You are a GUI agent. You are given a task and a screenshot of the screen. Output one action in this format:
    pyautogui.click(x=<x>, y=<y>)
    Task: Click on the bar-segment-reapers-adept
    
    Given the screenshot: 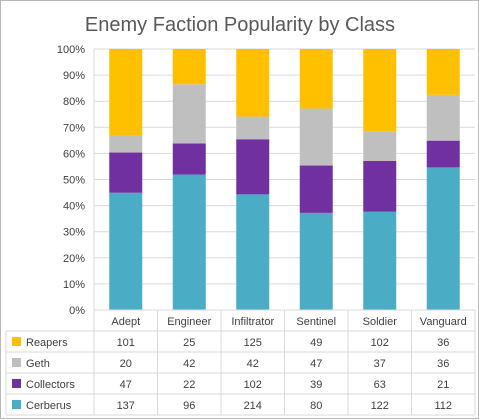 What is the action you would take?
    pyautogui.click(x=126, y=92)
    